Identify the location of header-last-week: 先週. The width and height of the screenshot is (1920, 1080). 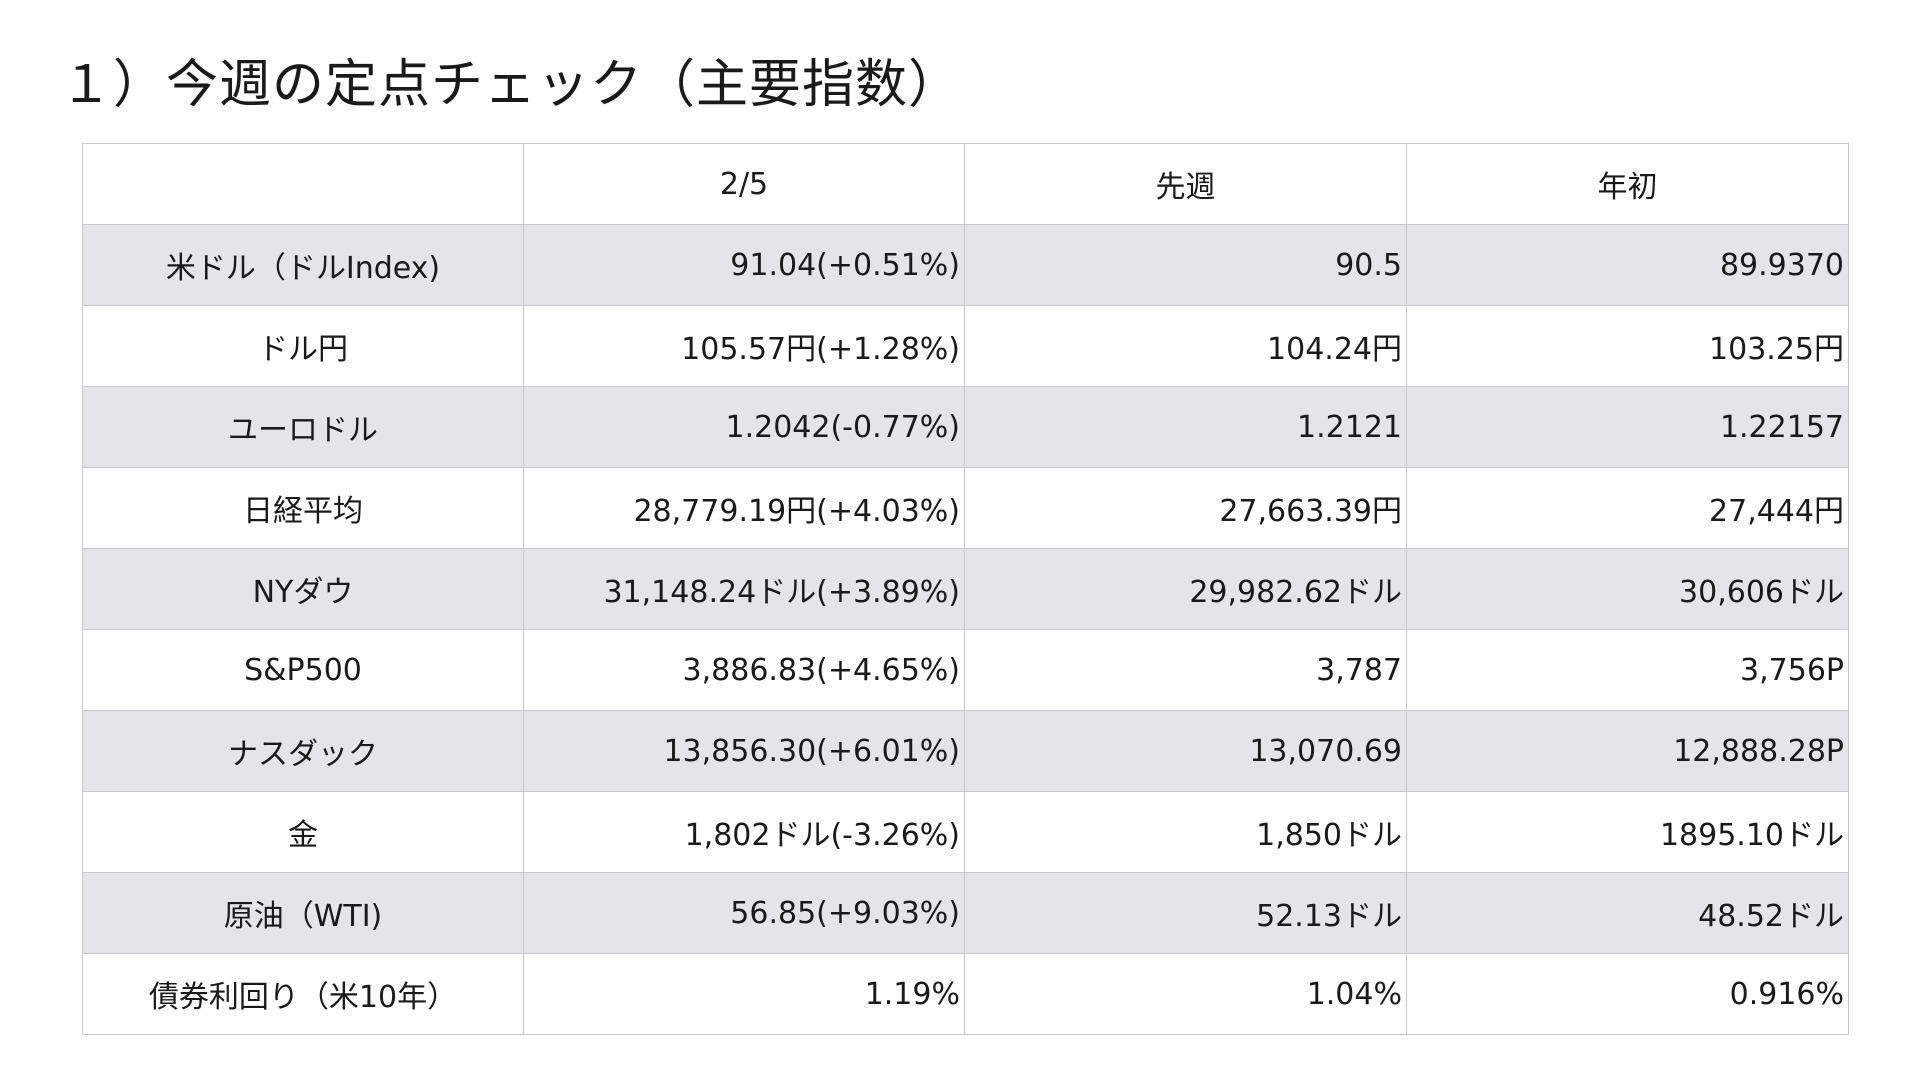
(1185, 184).